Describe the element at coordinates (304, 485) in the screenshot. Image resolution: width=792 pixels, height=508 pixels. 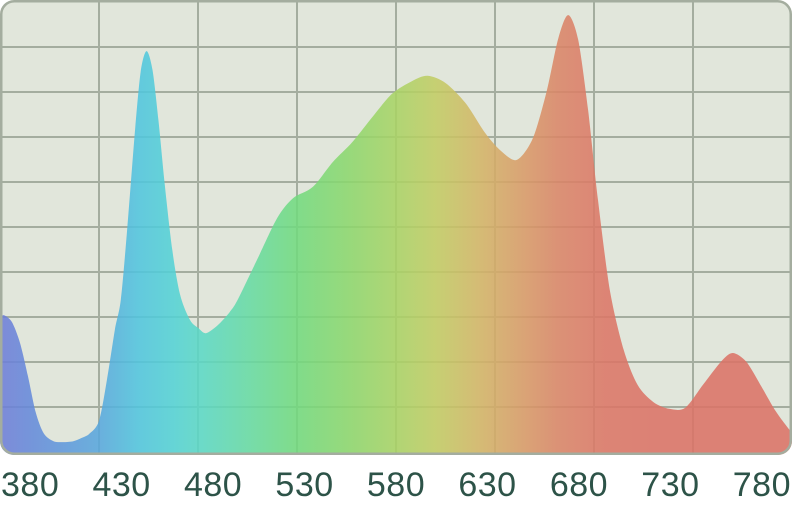
I see `x-axis-tick-label: 530` at that location.